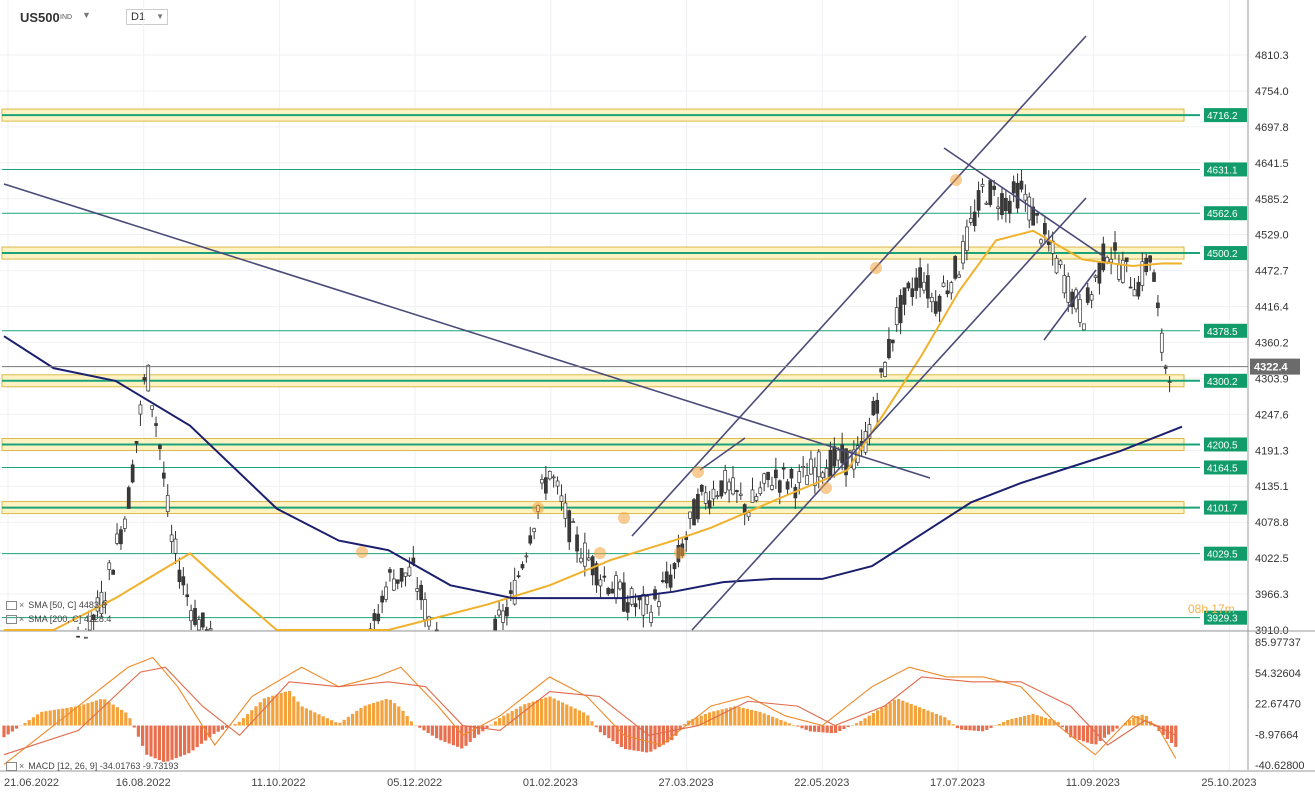  I want to click on symbol-name: US500, so click(40, 17).